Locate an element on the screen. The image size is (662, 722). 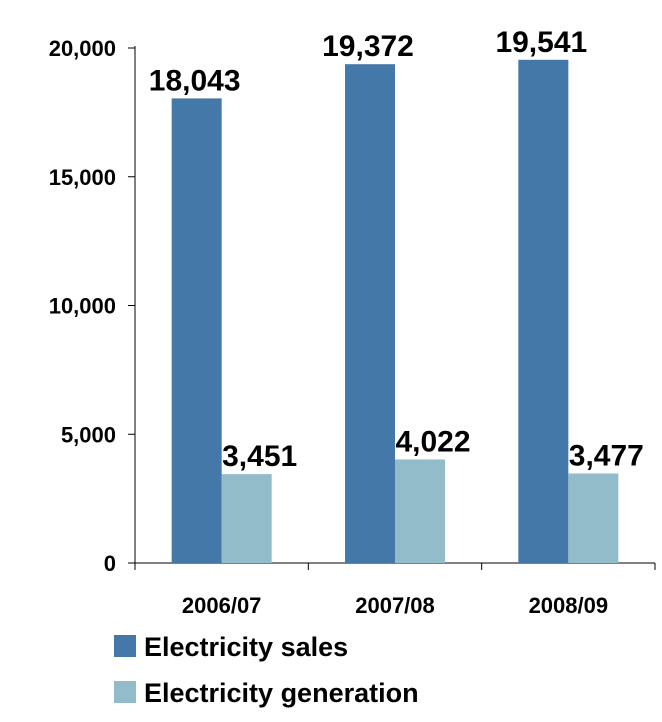
data-label: 3,477 is located at coordinates (606, 455).